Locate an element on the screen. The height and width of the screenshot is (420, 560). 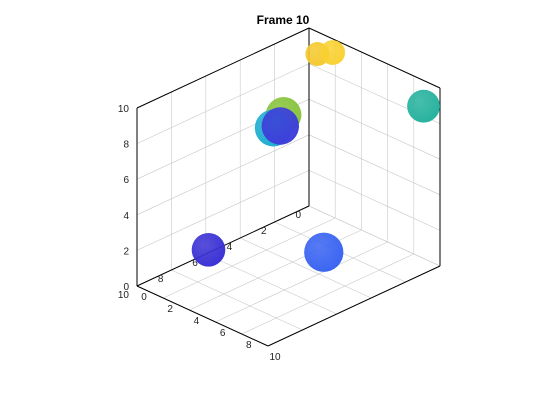
x-tick-label: 2 is located at coordinates (264, 231).